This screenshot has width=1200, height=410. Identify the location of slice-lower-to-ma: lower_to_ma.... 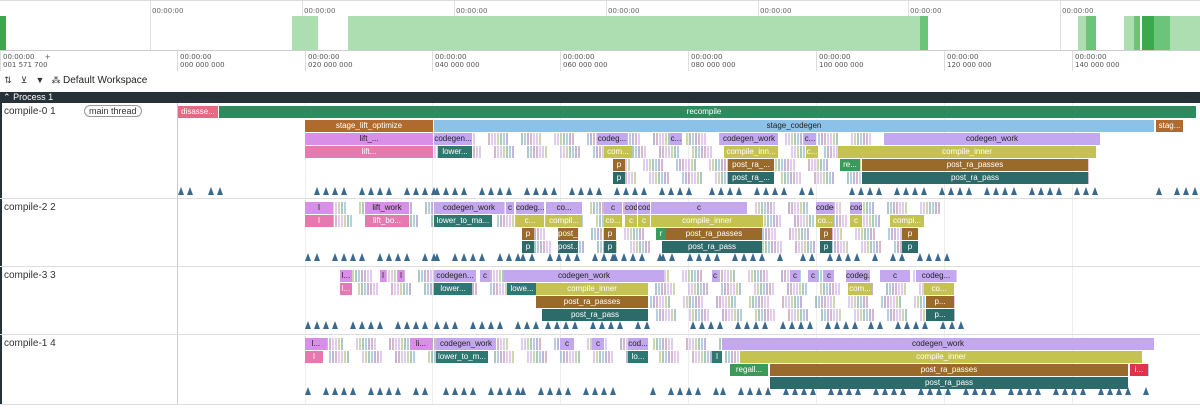
(463, 221).